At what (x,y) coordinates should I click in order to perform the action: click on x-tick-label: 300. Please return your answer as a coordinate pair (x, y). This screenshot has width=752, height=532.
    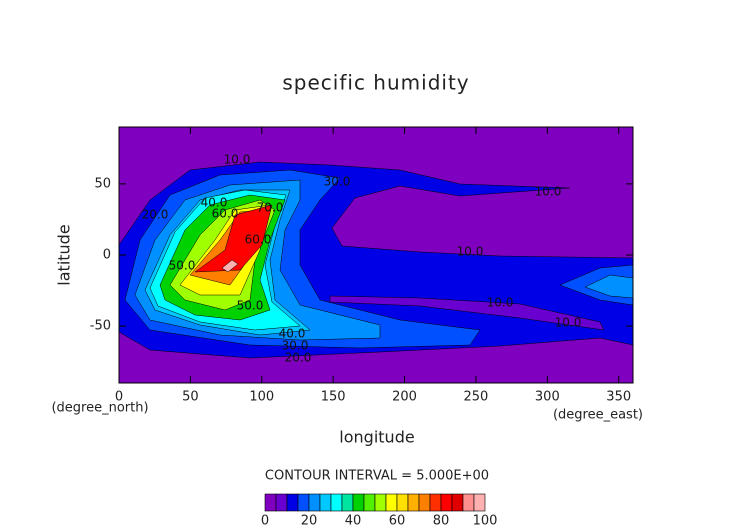
    Looking at the image, I should click on (547, 397).